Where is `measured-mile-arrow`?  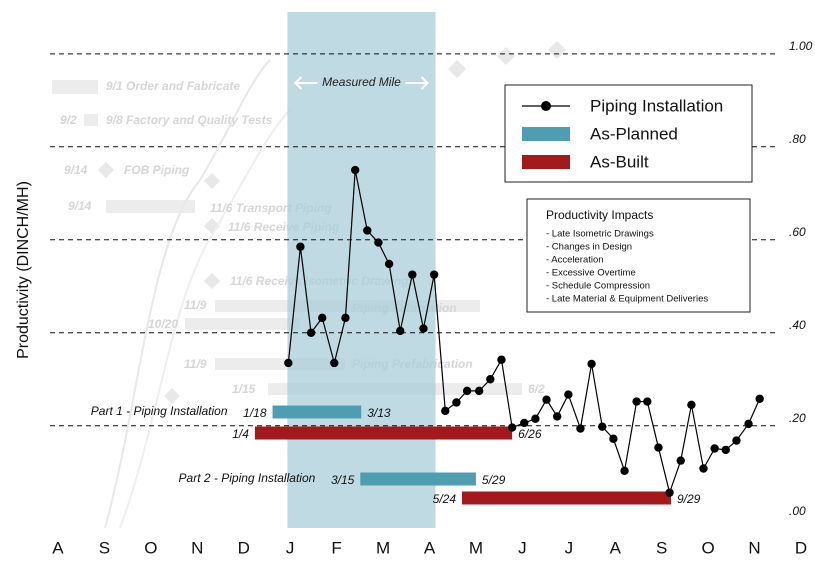
measured-mile-arrow is located at coordinates (361, 83).